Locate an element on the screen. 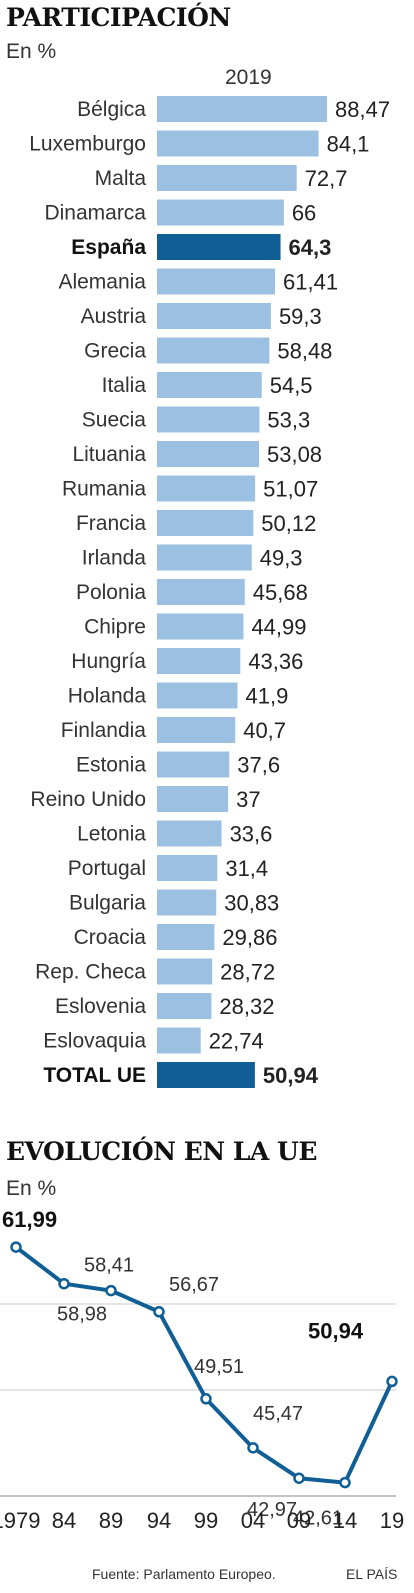  value-label: 37,6 is located at coordinates (258, 765).